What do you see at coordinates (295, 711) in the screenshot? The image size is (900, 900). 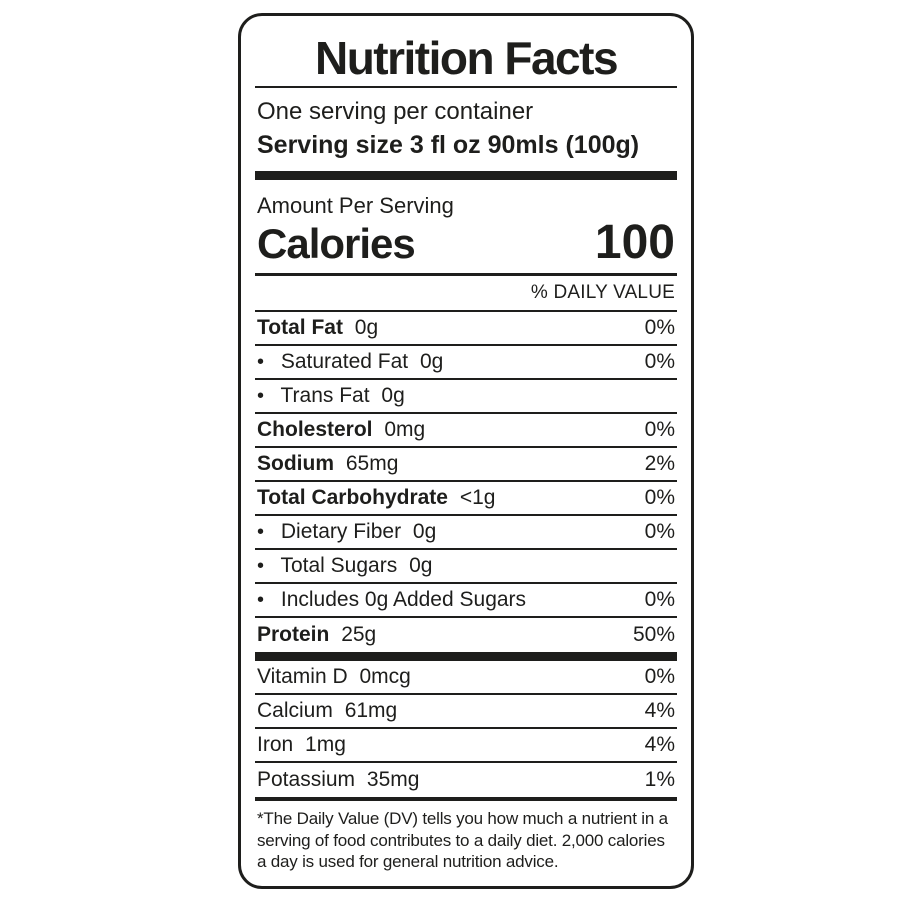 I see `nutrient-name: Calcium` at bounding box center [295, 711].